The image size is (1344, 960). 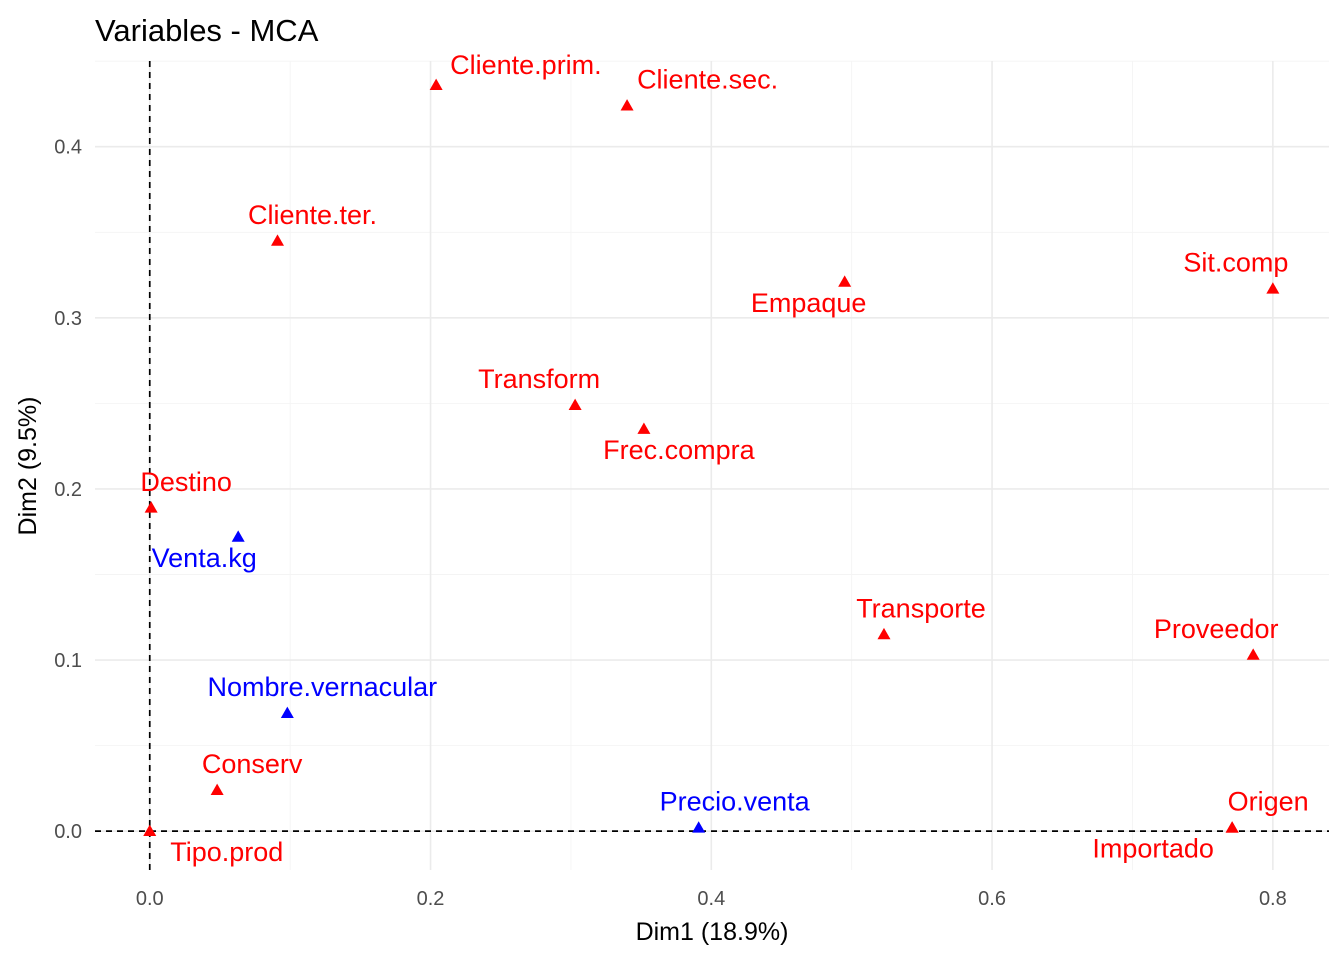 I want to click on point-label: Venta.kg, so click(x=204, y=558).